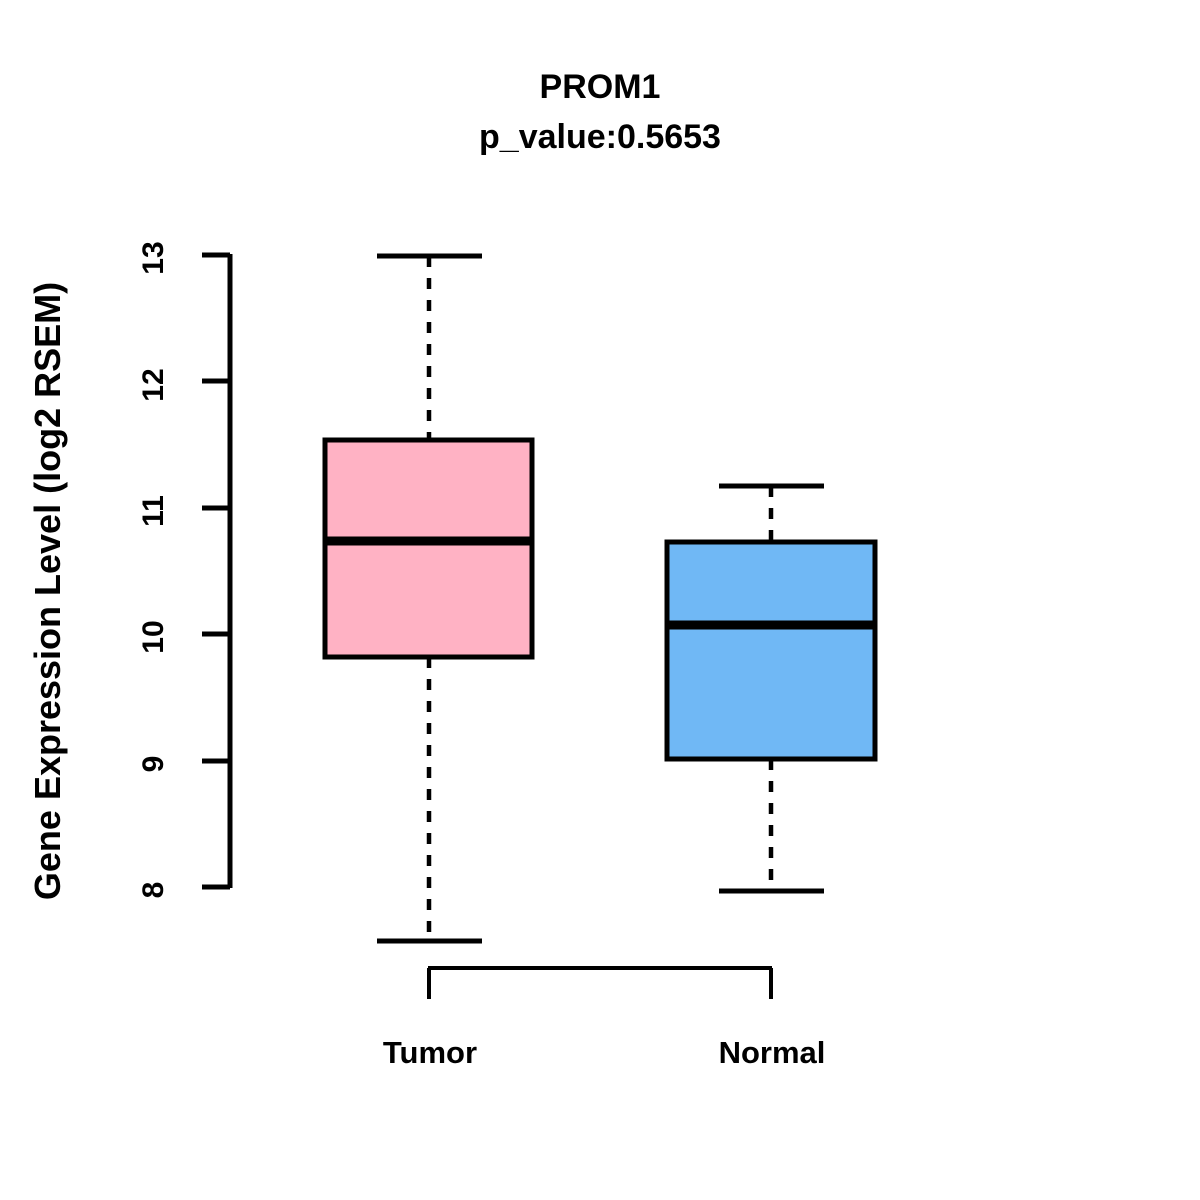 This screenshot has width=1200, height=1200. Describe the element at coordinates (772, 1052) in the screenshot. I see `x-category-label-normal: Normal` at that location.